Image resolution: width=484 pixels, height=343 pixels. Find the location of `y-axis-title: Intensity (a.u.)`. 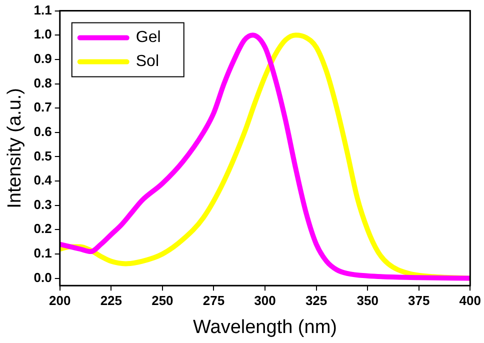

y-axis-title: Intensity (a.u.) is located at coordinates (15, 148).